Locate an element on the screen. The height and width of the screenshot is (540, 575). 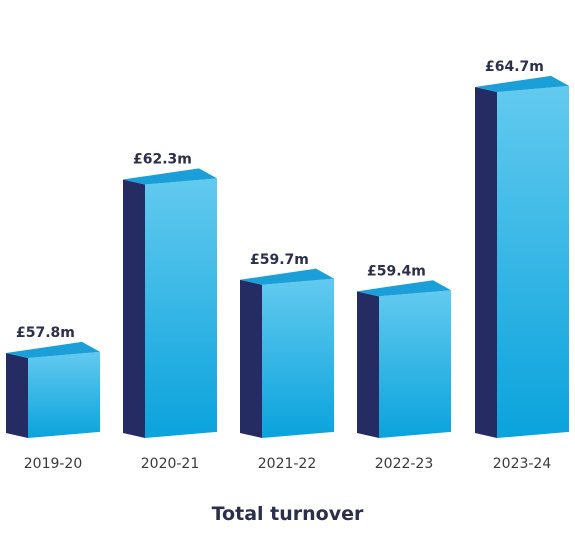
value-label: £59.4m is located at coordinates (396, 271).